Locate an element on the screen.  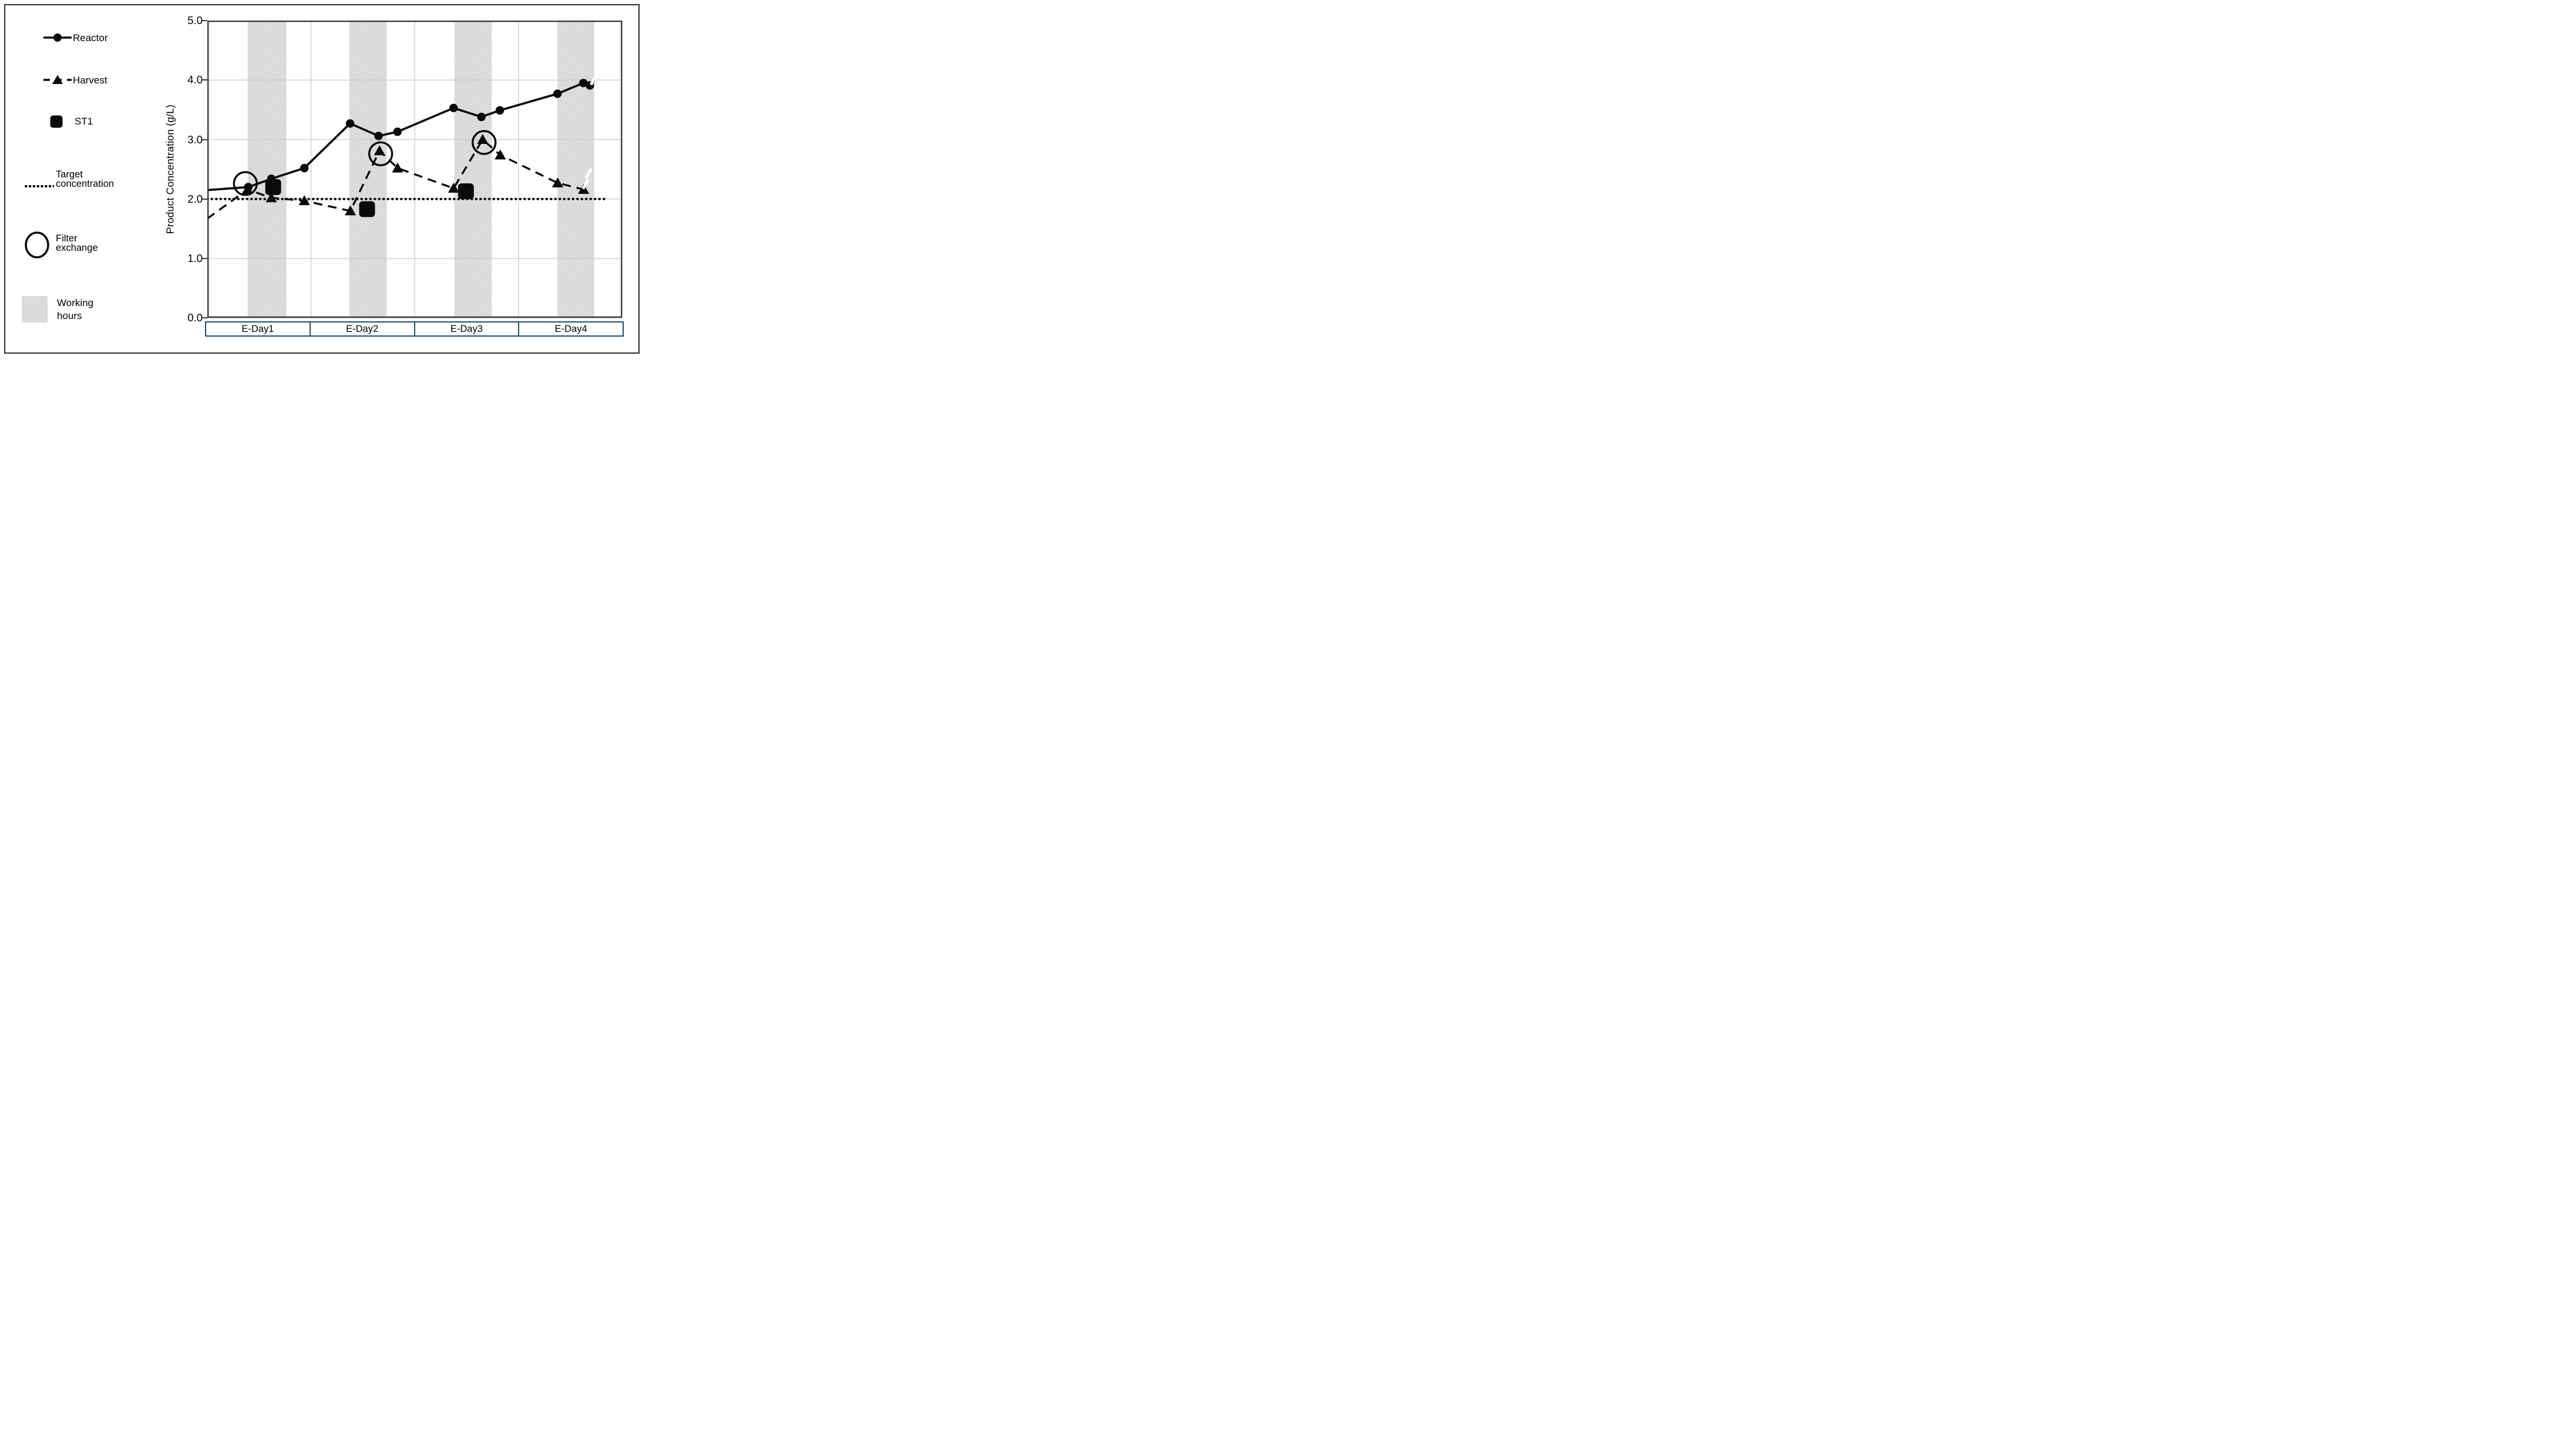
reactor-line is located at coordinates (401, 136).